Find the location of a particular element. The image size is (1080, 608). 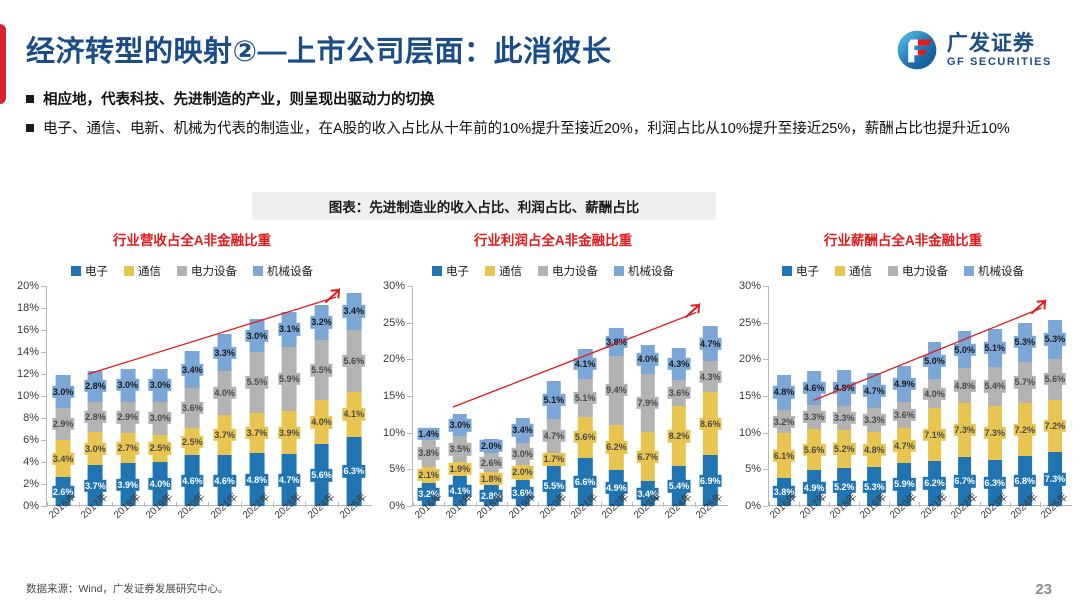

bar-column: 6.3% 7.3% 5.4% 5.1% is located at coordinates (995, 396).